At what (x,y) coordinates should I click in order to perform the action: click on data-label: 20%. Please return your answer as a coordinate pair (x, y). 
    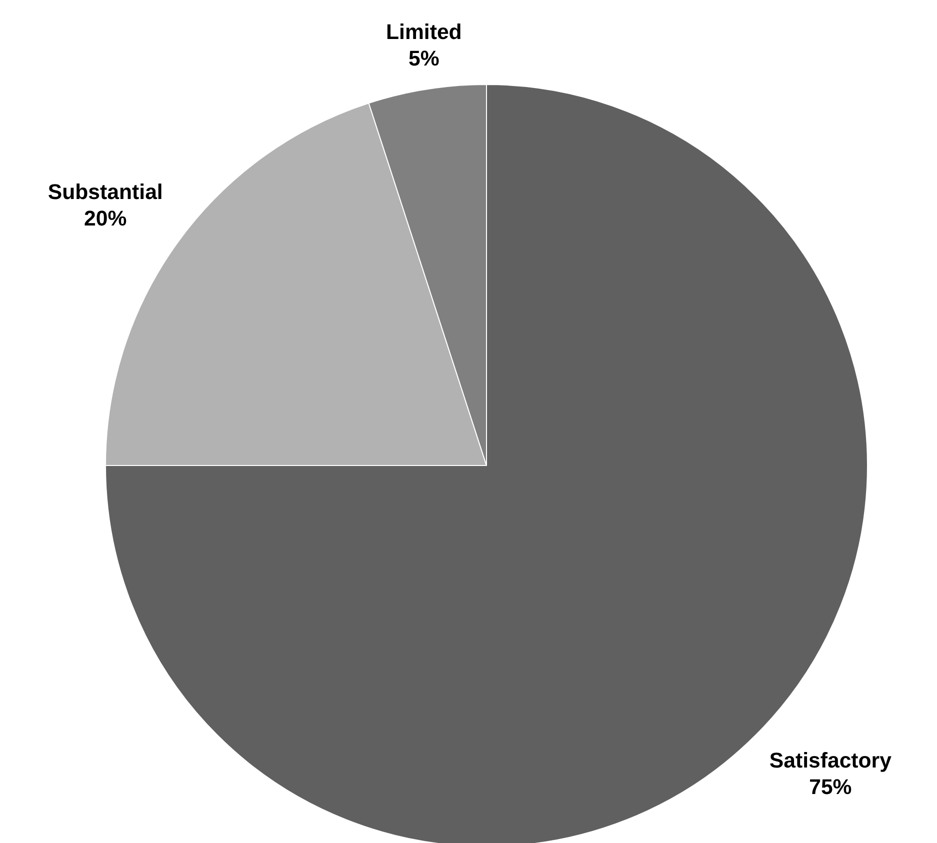
    Looking at the image, I should click on (105, 218).